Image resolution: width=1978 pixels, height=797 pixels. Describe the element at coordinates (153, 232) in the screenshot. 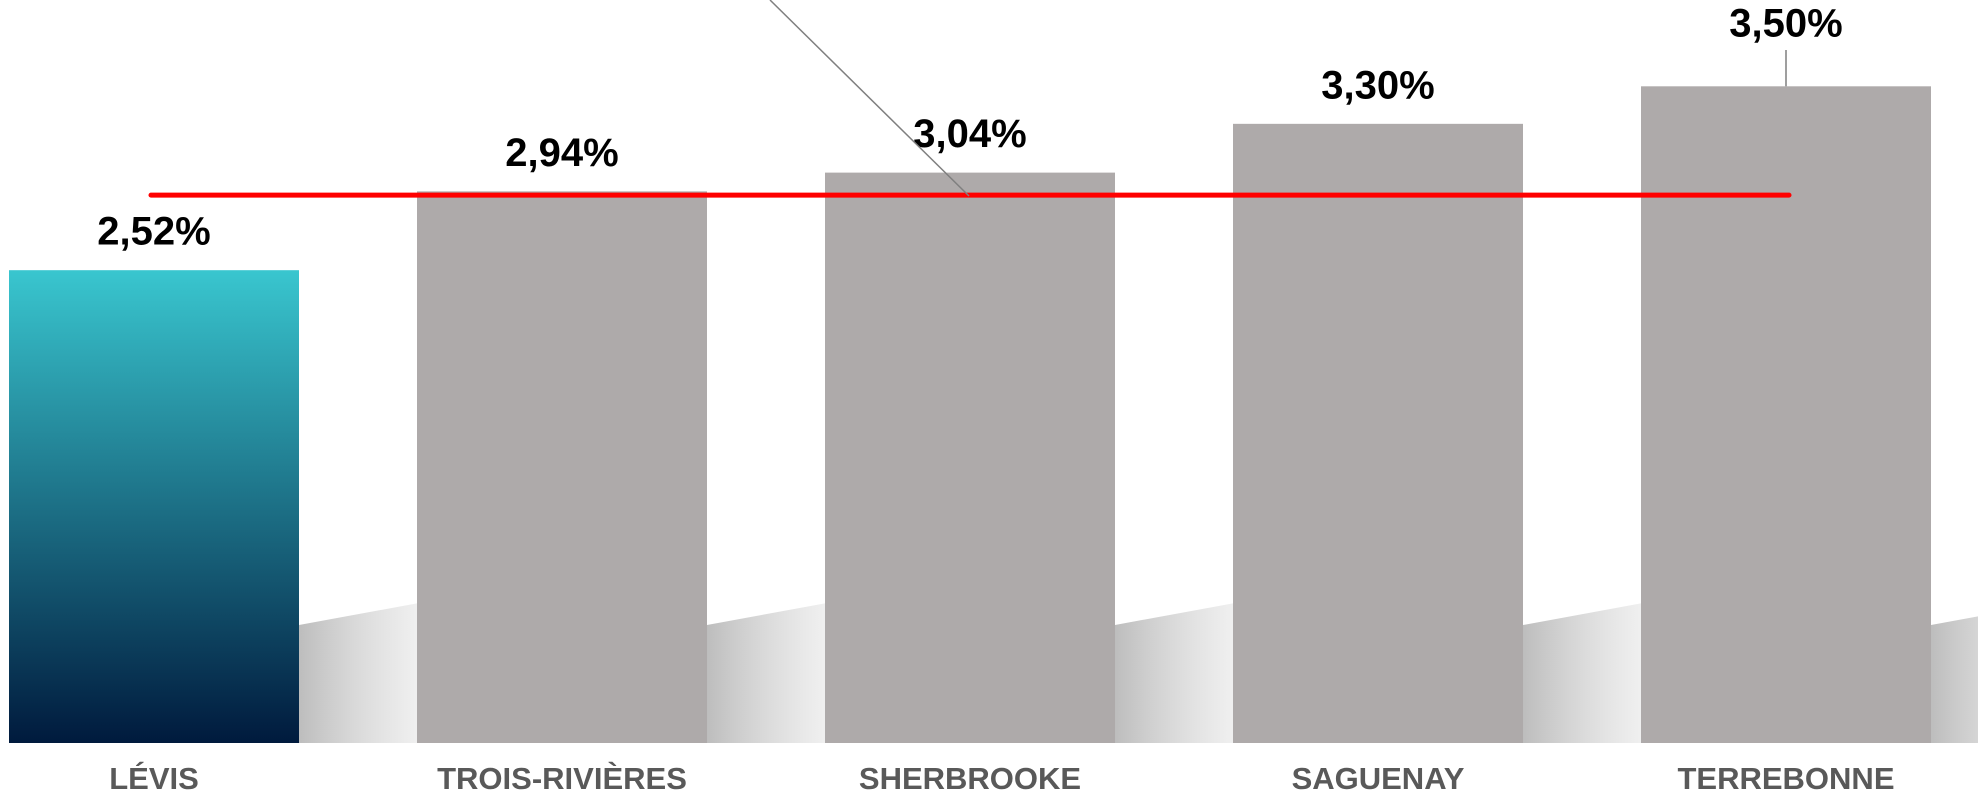

I see `value-label: 2,52%` at that location.